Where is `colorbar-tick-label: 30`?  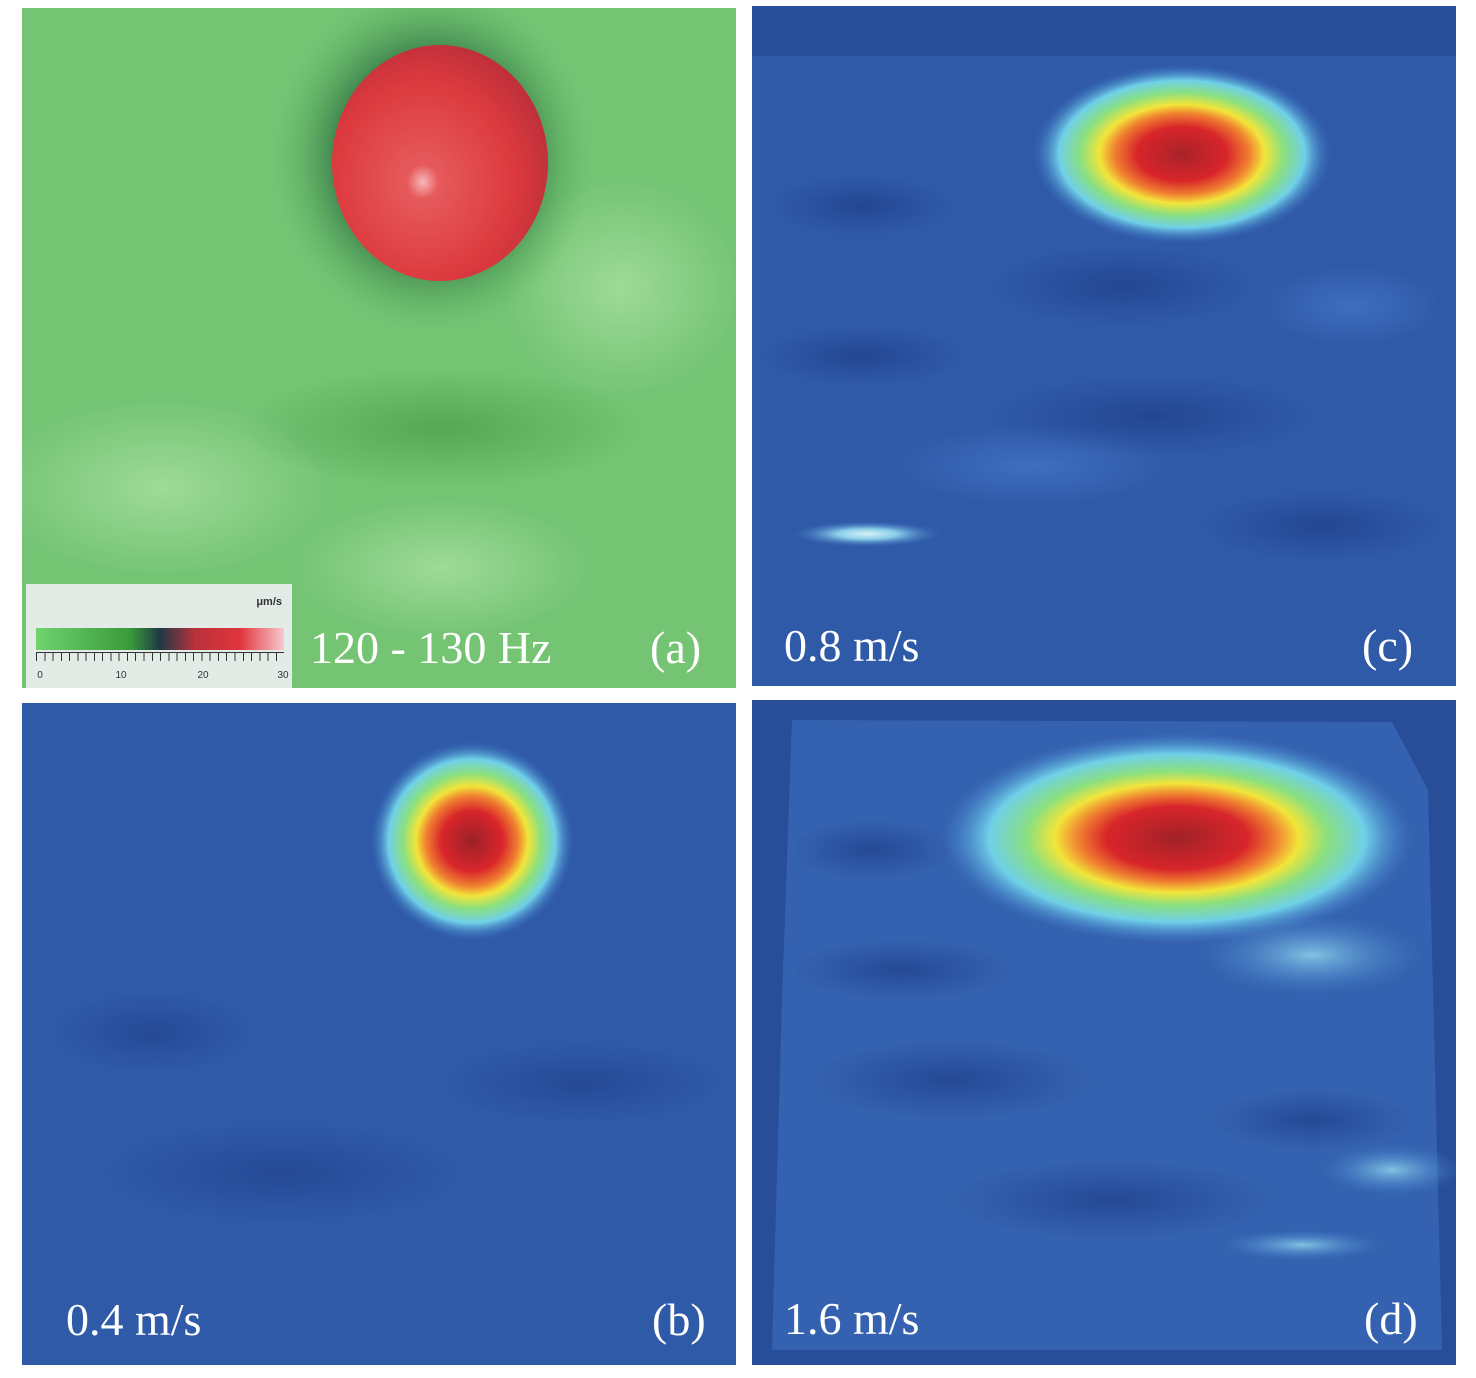
colorbar-tick-label: 30 is located at coordinates (283, 675).